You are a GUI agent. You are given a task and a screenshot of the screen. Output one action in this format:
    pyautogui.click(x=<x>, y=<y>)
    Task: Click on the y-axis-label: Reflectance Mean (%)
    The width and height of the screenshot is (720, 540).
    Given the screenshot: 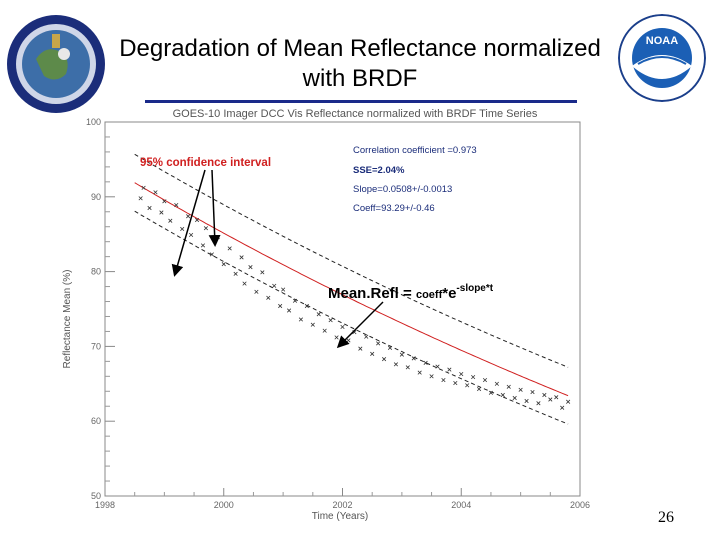 What is the action you would take?
    pyautogui.click(x=67, y=319)
    